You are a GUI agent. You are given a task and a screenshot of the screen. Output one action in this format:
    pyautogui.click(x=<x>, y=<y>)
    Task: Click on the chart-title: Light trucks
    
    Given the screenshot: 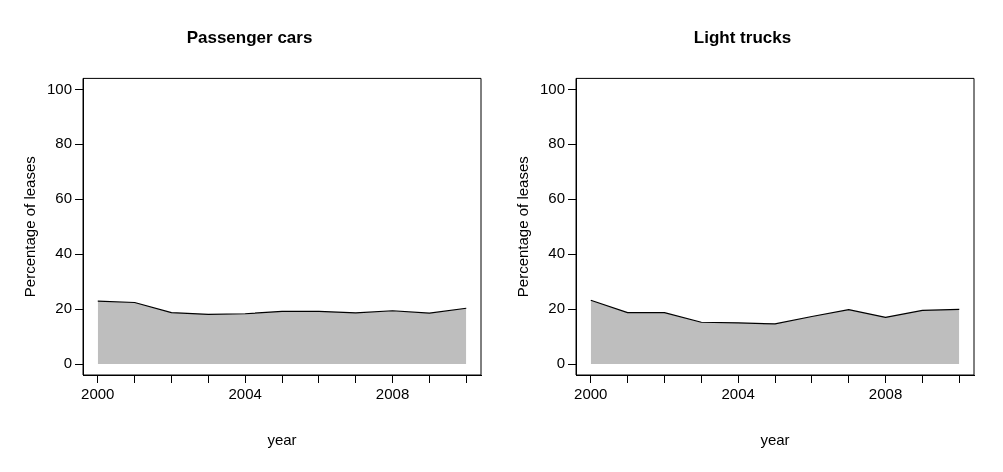 What is the action you would take?
    pyautogui.click(x=742, y=37)
    